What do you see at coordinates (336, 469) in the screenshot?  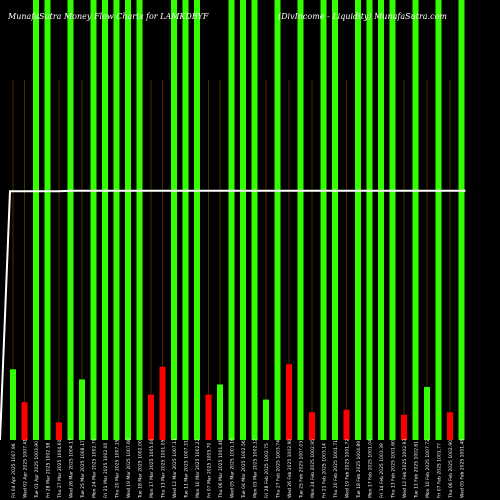 I see `x-tick-label: Thu 20 Feb 2025 1001.71` at bounding box center [336, 469].